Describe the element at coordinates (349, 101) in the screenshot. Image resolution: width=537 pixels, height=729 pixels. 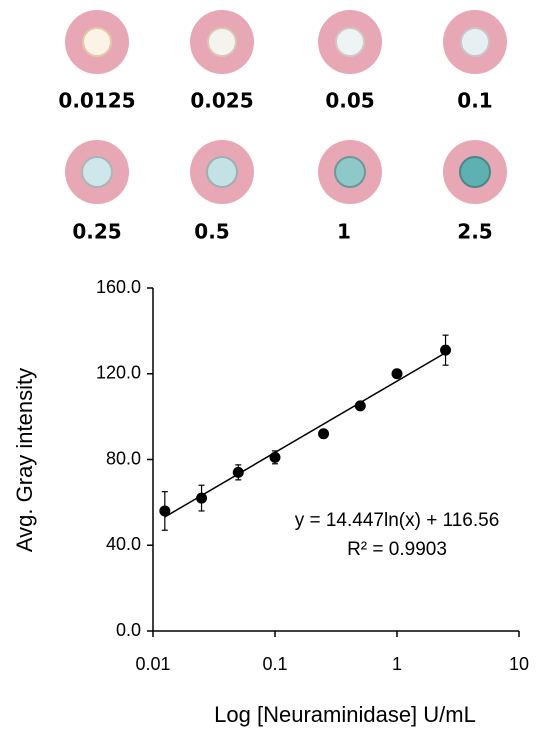
I see `well-label: 0.05` at that location.